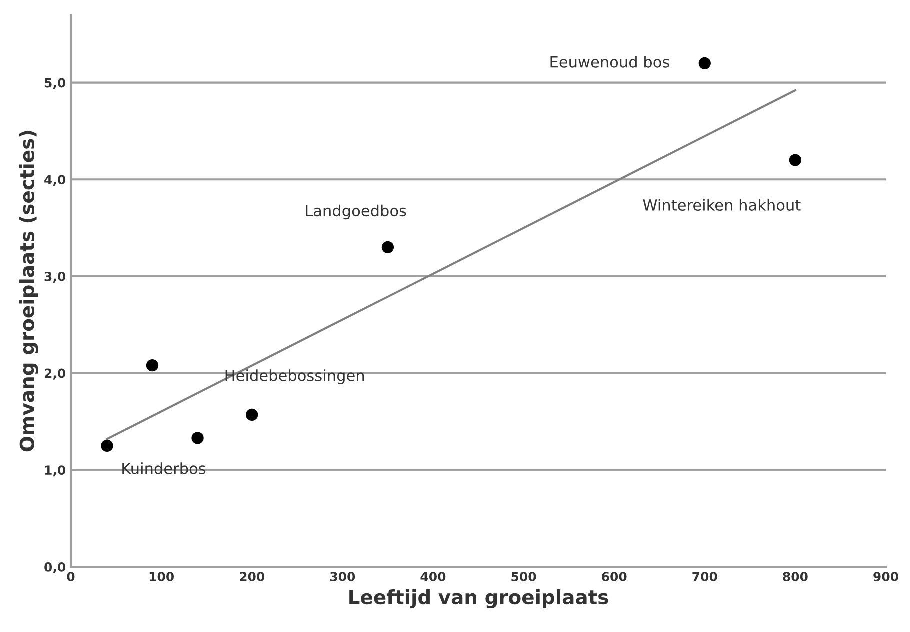 Image resolution: width=910 pixels, height=632 pixels. What do you see at coordinates (55, 471) in the screenshot?
I see `y-tick-label: 1,0` at bounding box center [55, 471].